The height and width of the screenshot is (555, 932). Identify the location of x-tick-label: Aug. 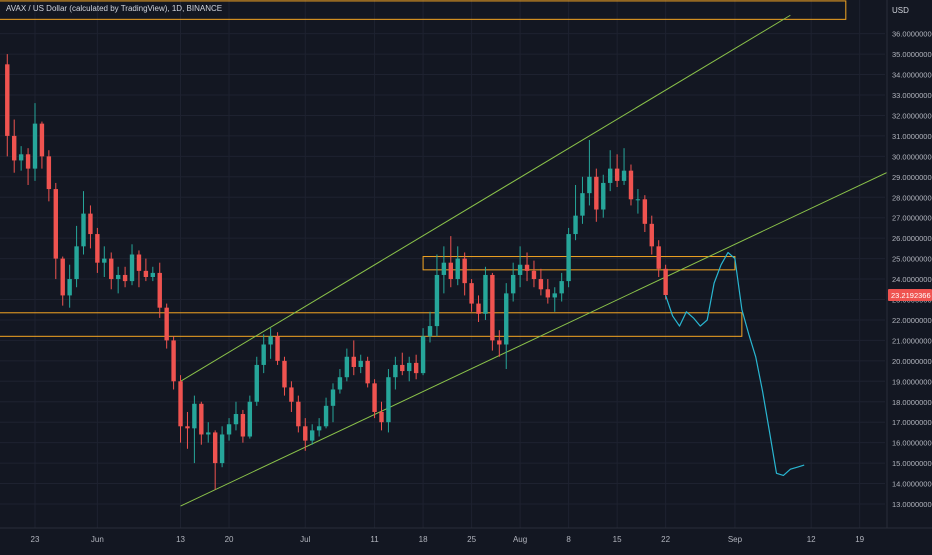
(520, 539).